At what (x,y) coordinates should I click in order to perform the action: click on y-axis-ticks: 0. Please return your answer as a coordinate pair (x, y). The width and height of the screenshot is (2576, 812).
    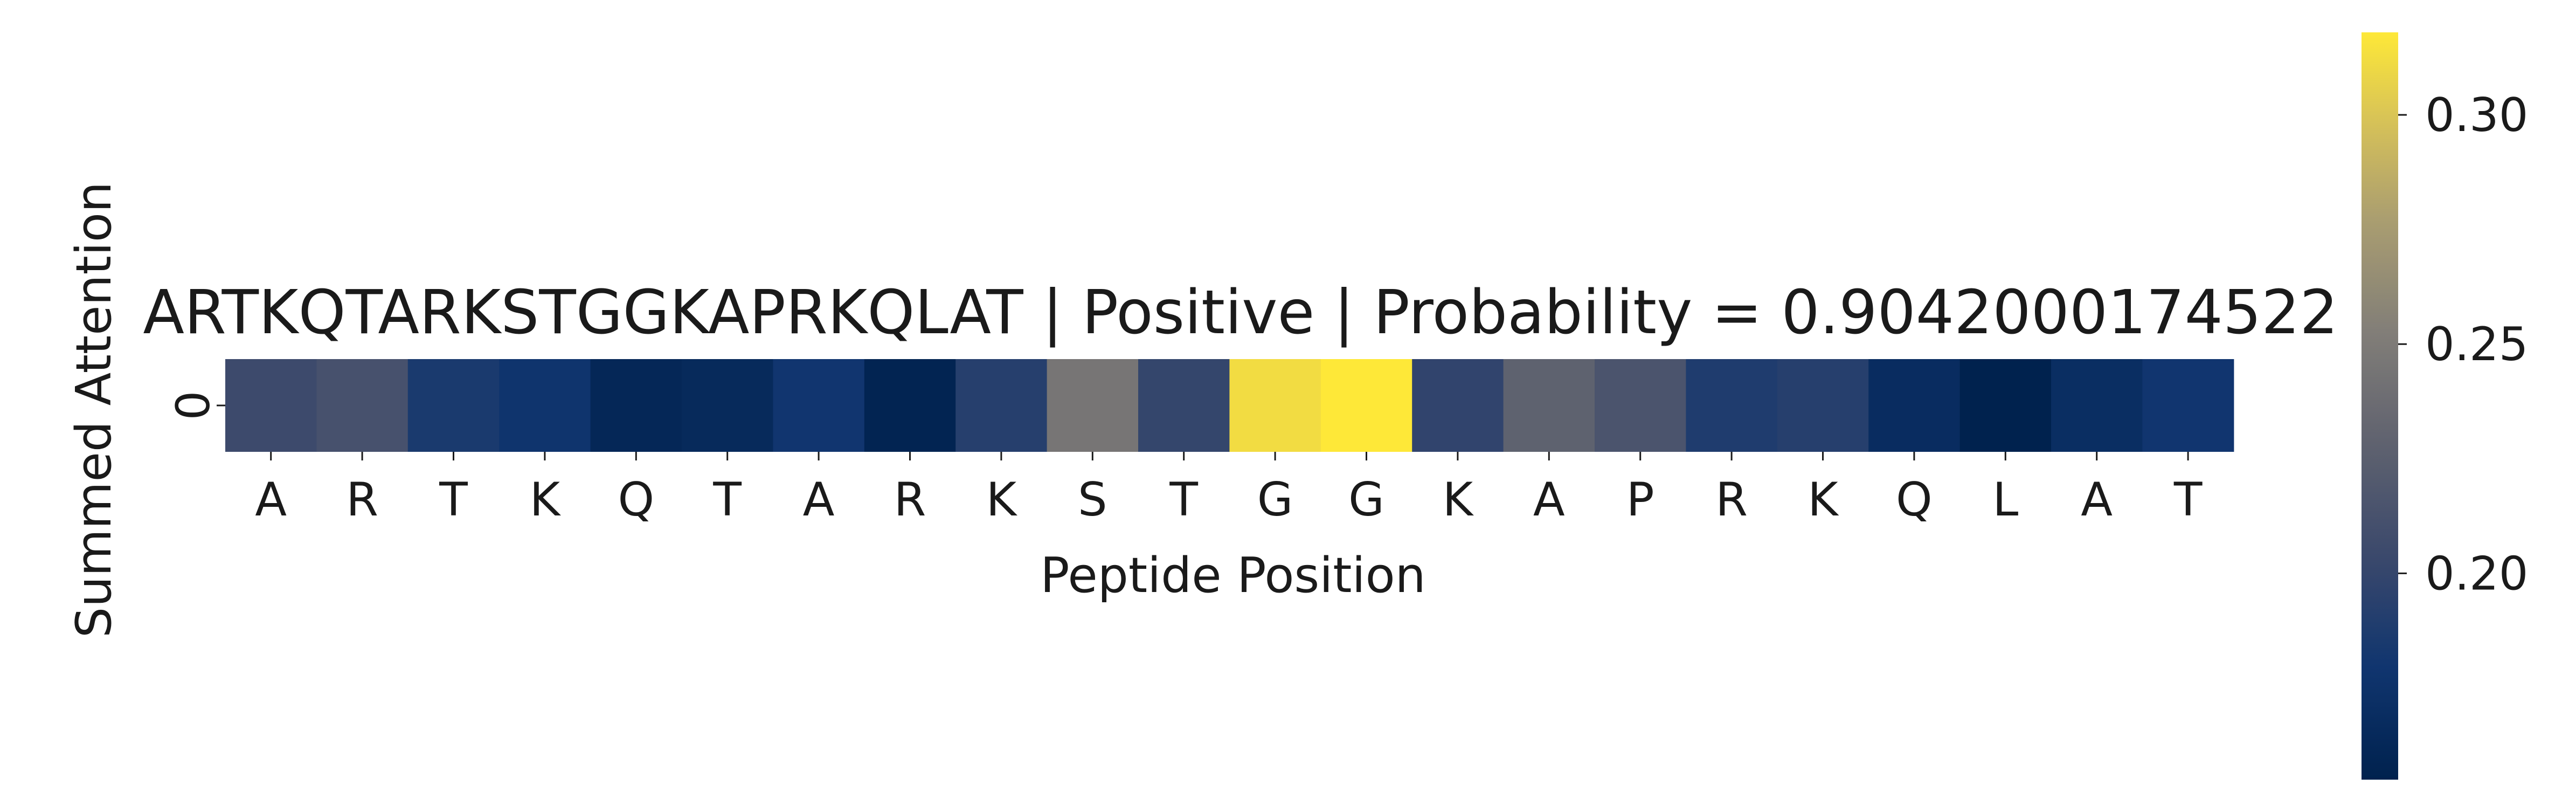
    Looking at the image, I should click on (196, 406).